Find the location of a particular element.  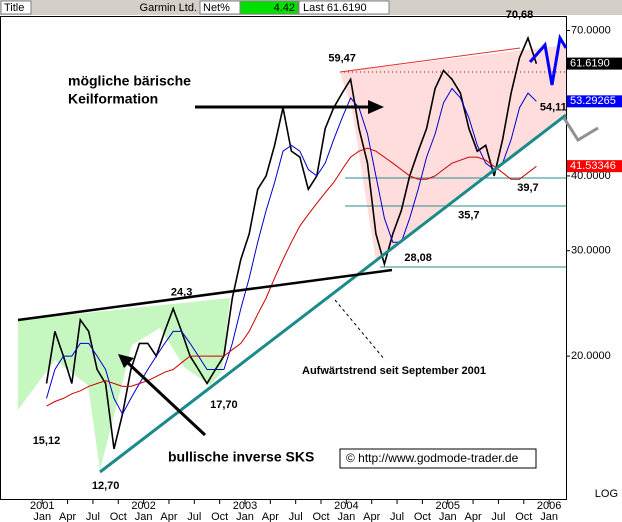

x-year-label: 2003 is located at coordinates (245, 506).